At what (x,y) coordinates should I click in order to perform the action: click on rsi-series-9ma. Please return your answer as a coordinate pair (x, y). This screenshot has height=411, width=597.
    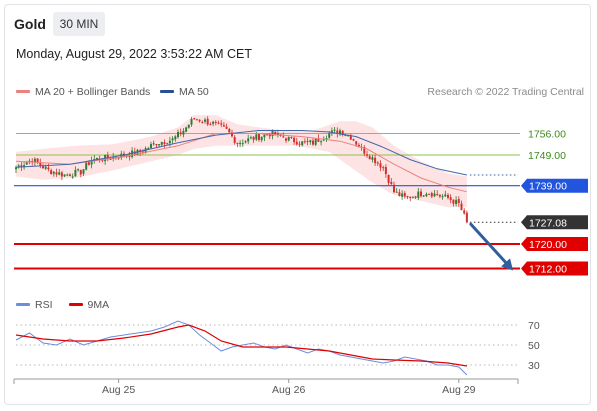
    Looking at the image, I should click on (241, 345).